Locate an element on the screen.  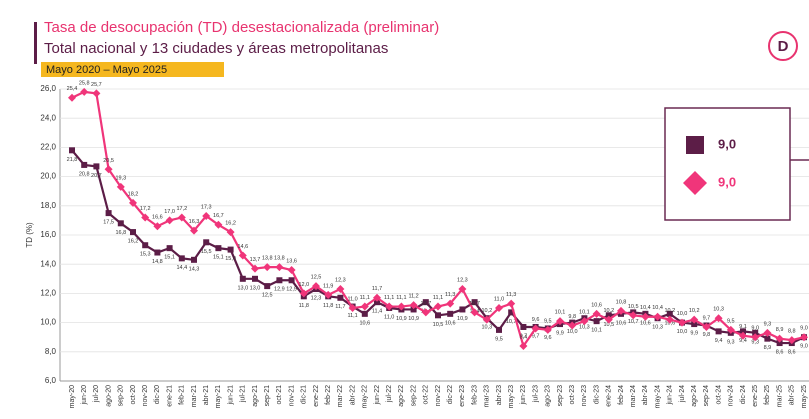
x-tick-label: ago-22 is located at coordinates (401, 396).